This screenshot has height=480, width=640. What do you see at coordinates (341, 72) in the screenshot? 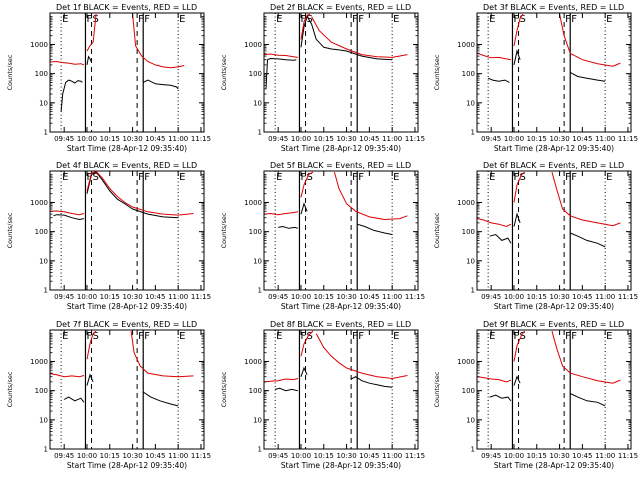
I see `plot-frame` at bounding box center [341, 72].